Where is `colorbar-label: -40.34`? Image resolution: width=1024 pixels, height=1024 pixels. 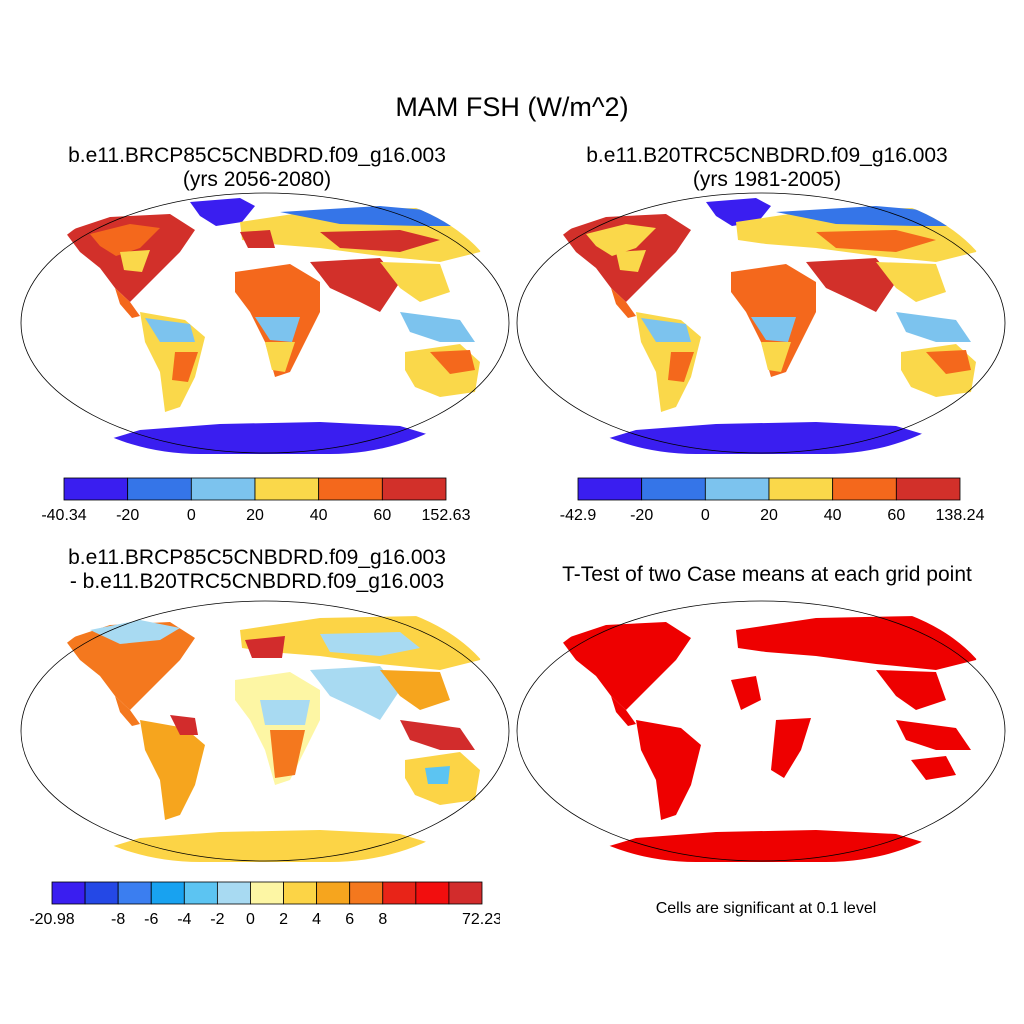 colorbar-label: -40.34 is located at coordinates (63, 515).